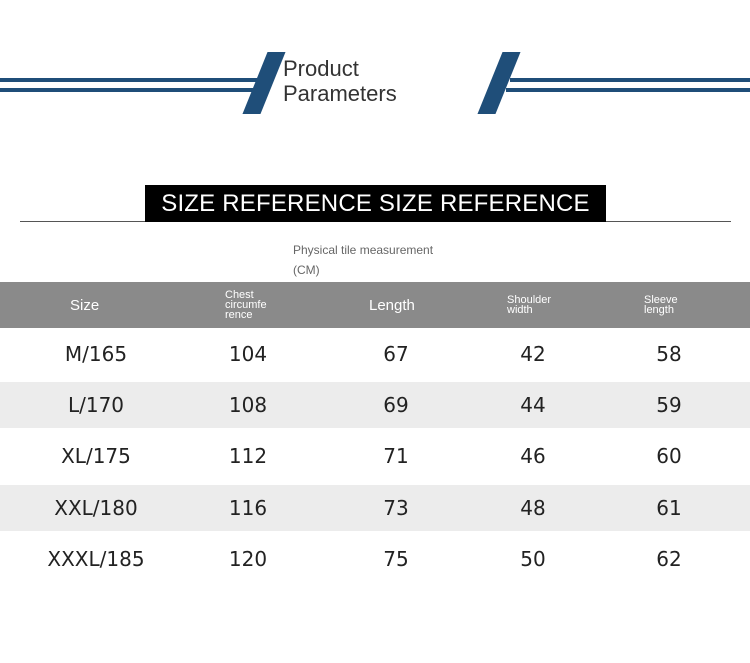  I want to click on size-cell: XXL/180, so click(96, 508).